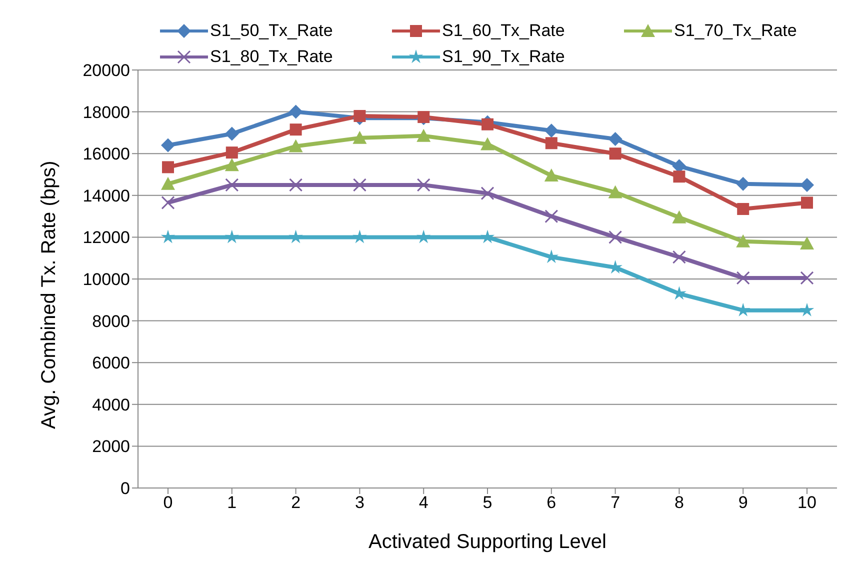 Image resolution: width=855 pixels, height=576 pixels. What do you see at coordinates (106, 154) in the screenshot?
I see `y-tick-label: 16000` at bounding box center [106, 154].